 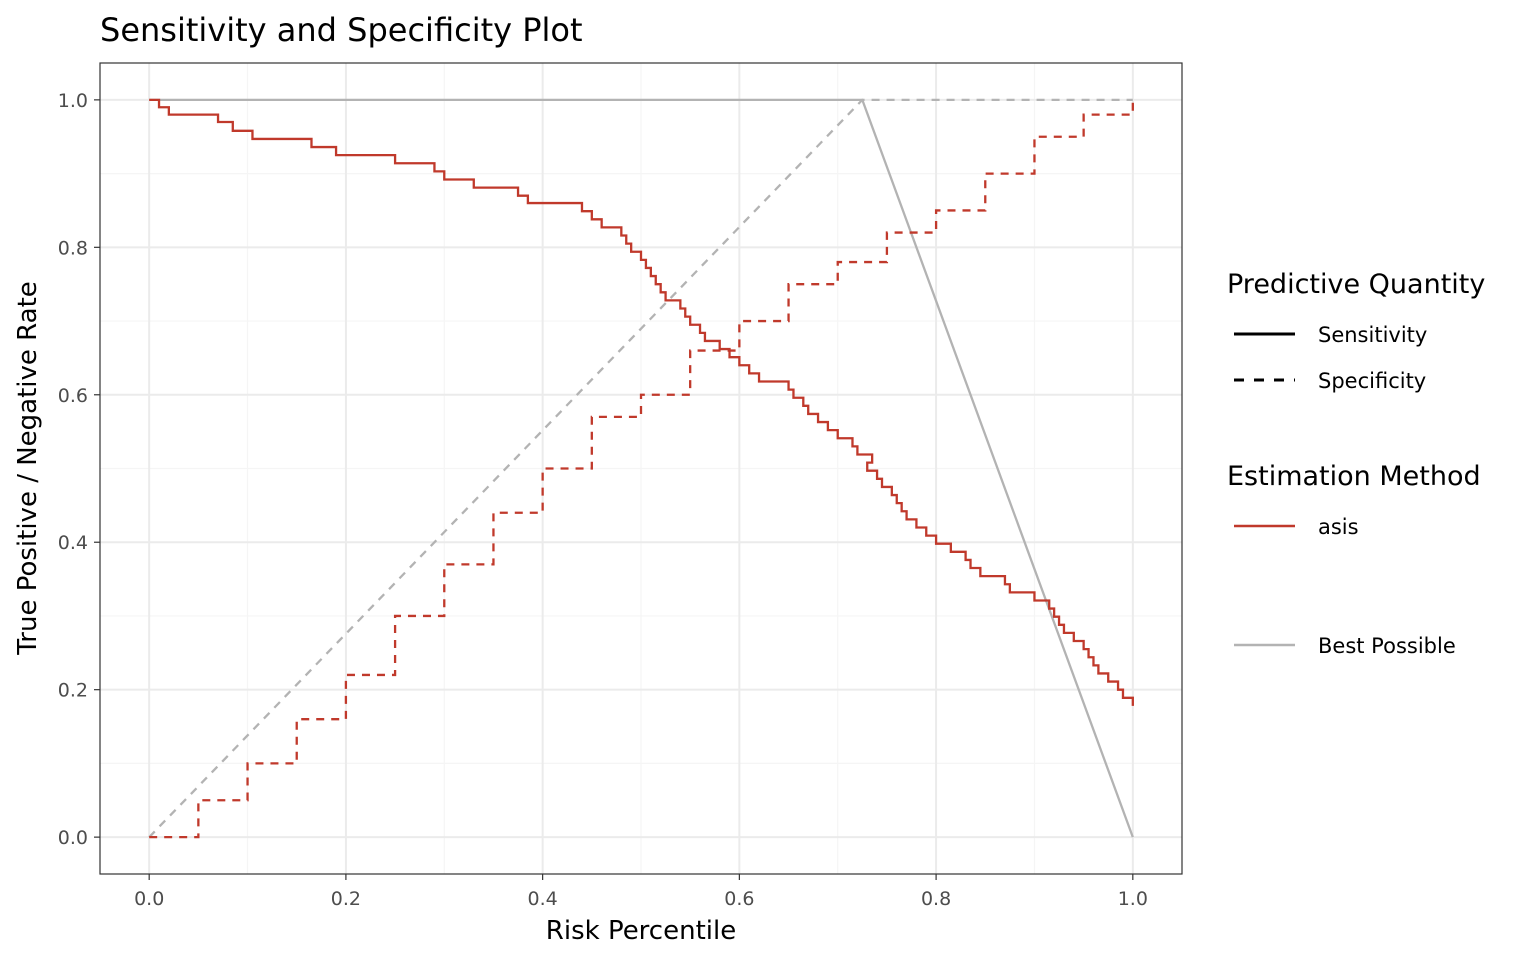 What do you see at coordinates (739, 899) in the screenshot?
I see `x-tick-label: 0.6` at bounding box center [739, 899].